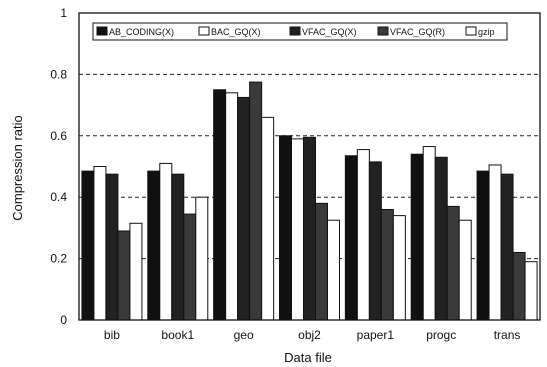  I want to click on y-tick-labels: 0 0.2 0.4 0.6 0.8 1, so click(58, 166).